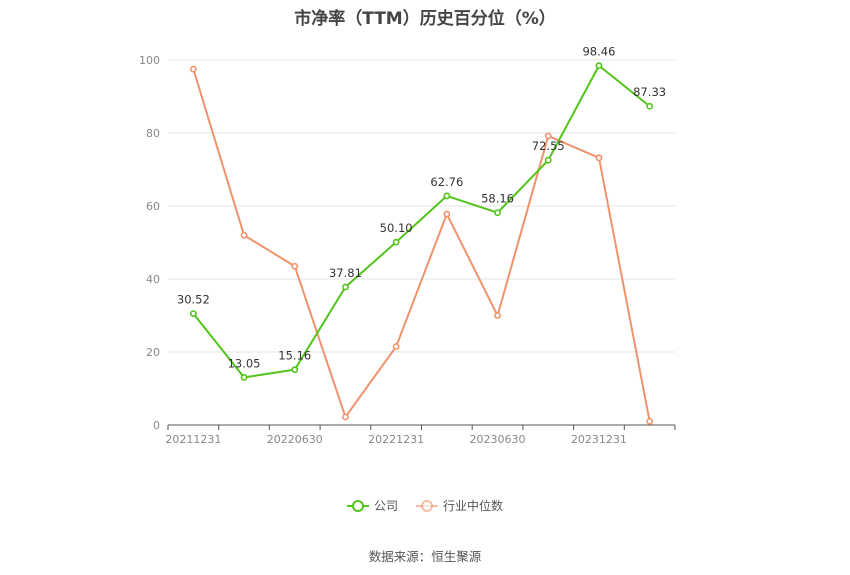  What do you see at coordinates (396, 228) in the screenshot?
I see `data-label: 50.10` at bounding box center [396, 228].